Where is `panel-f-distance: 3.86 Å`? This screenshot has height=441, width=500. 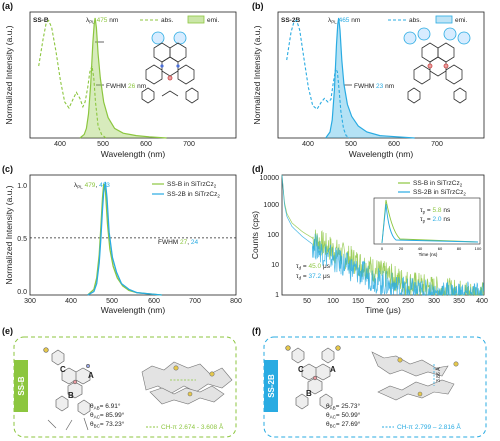 panel-f-distance: 3.86 Å is located at coordinates (438, 374).